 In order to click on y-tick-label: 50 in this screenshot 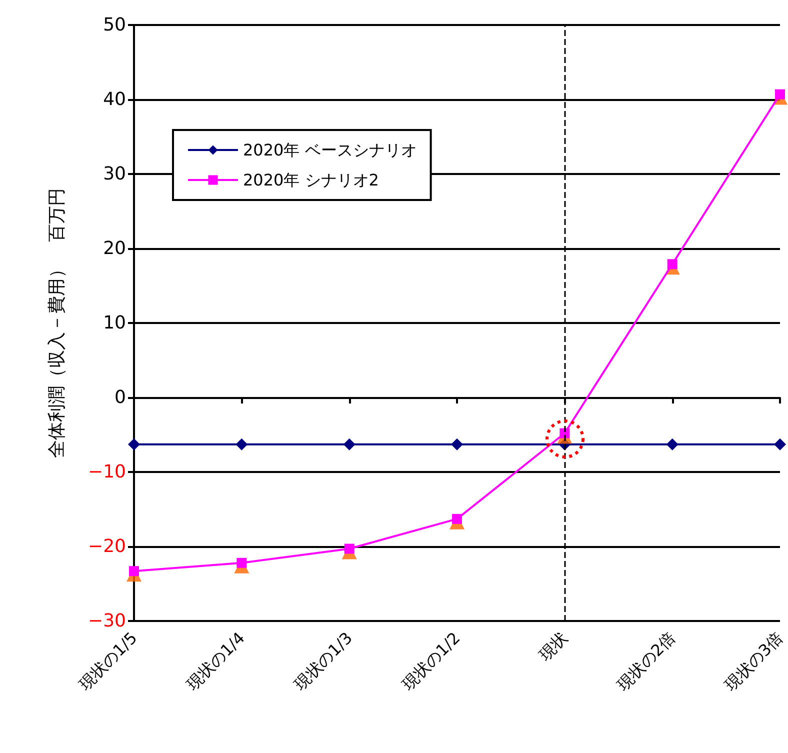, I will do `click(114, 25)`.